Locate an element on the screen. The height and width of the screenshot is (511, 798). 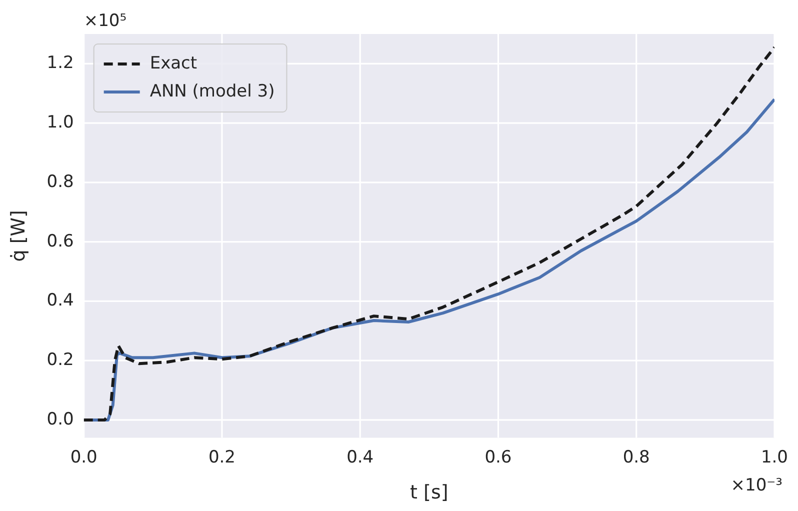
y-tick-label: 1.0 is located at coordinates (60, 122).